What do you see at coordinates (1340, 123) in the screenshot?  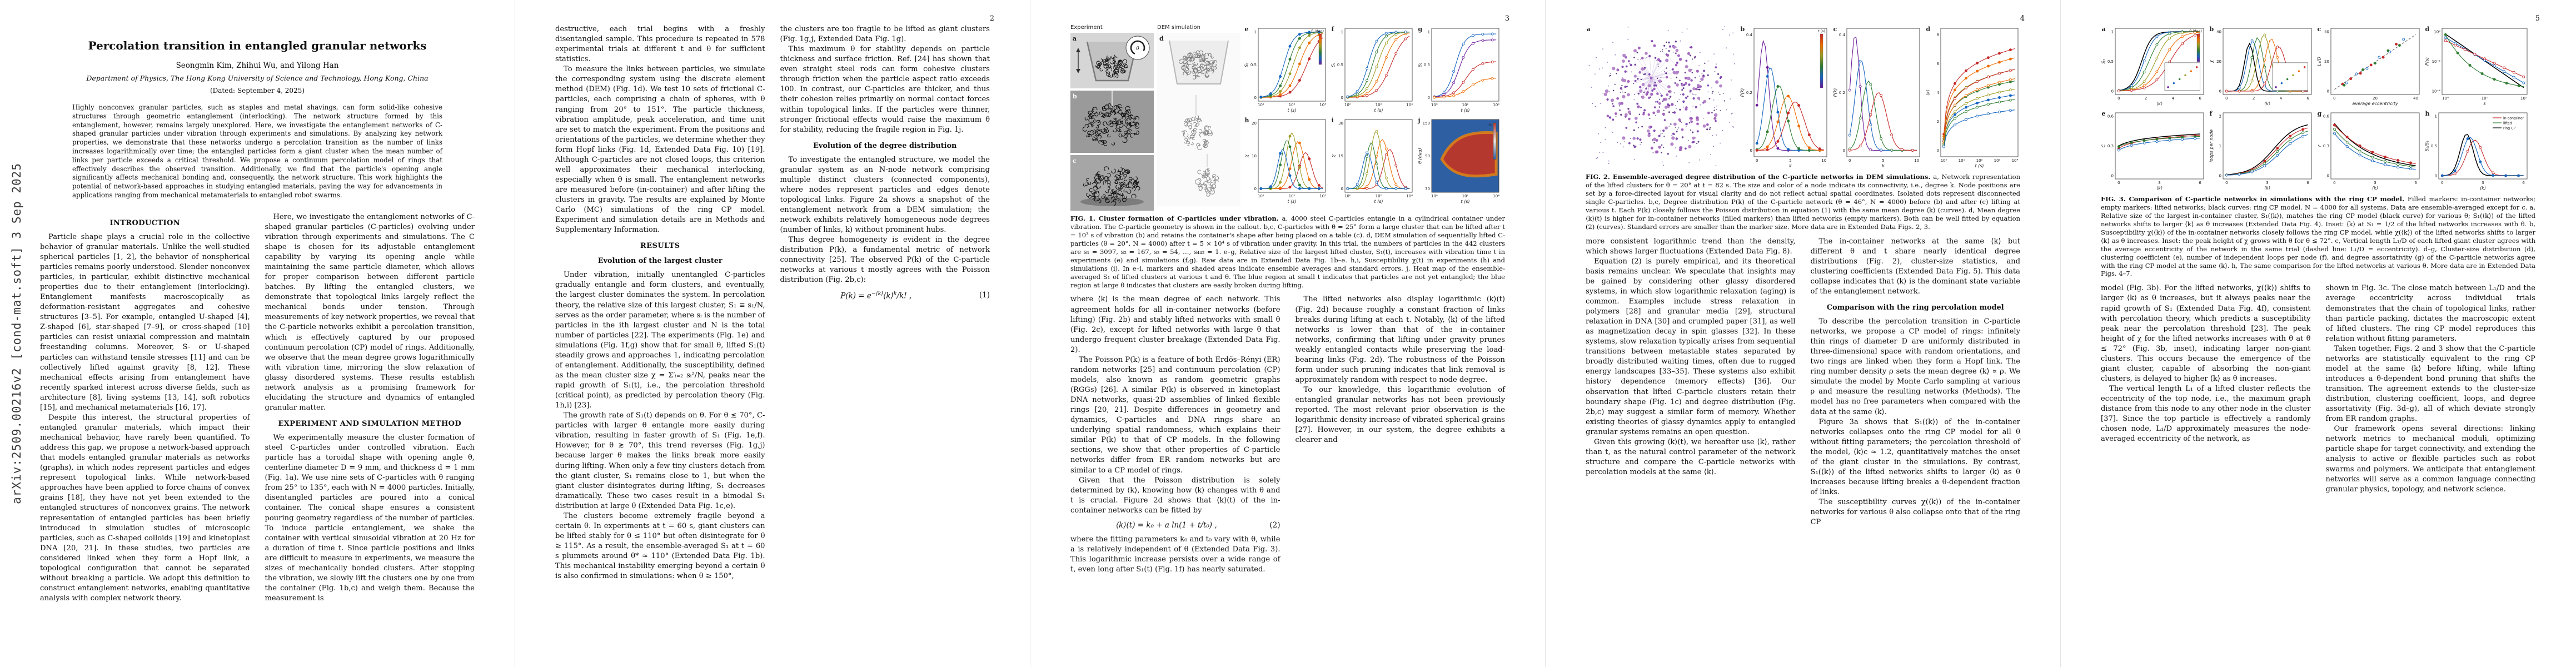 I see `svg-text: 30` at bounding box center [1340, 123].